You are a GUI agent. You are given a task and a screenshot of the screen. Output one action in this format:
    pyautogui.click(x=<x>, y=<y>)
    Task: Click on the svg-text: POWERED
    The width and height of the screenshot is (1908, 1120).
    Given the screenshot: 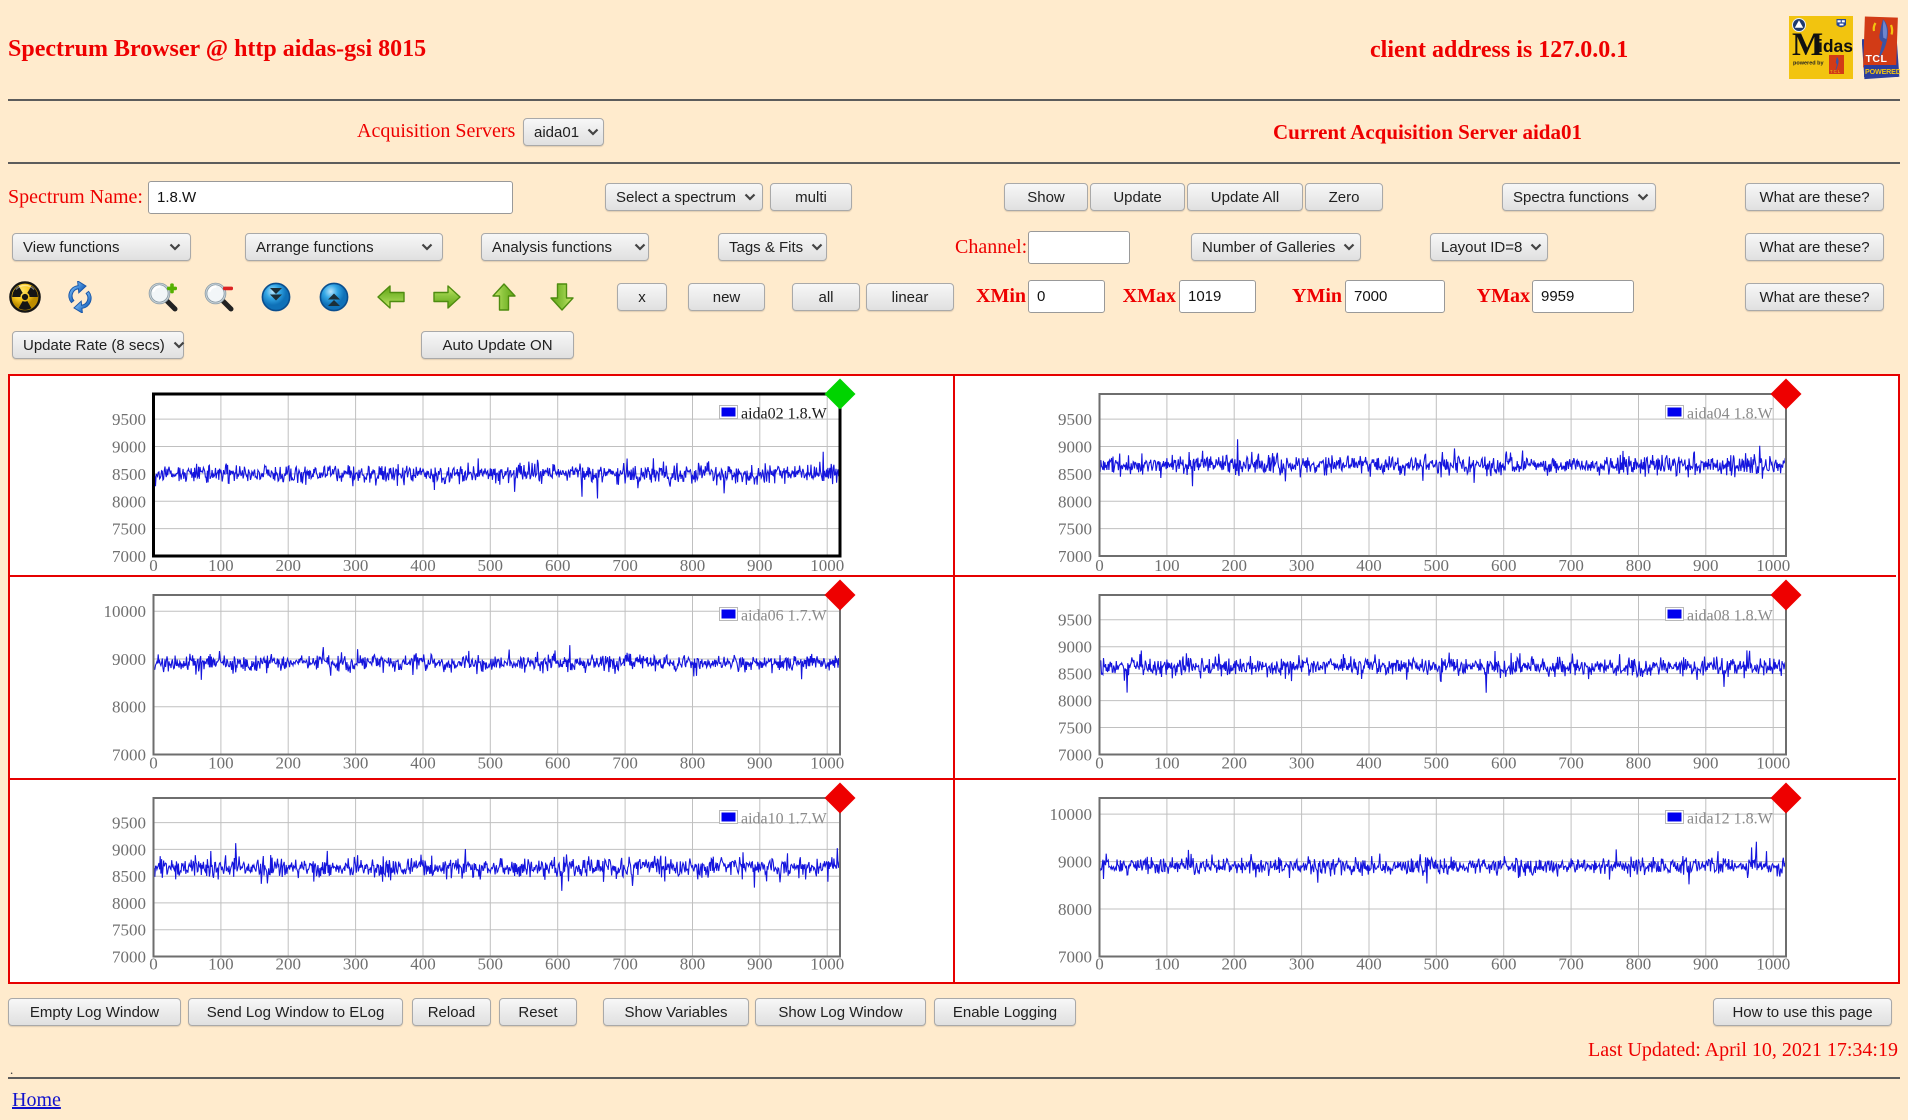 What is the action you would take?
    pyautogui.click(x=1882, y=71)
    